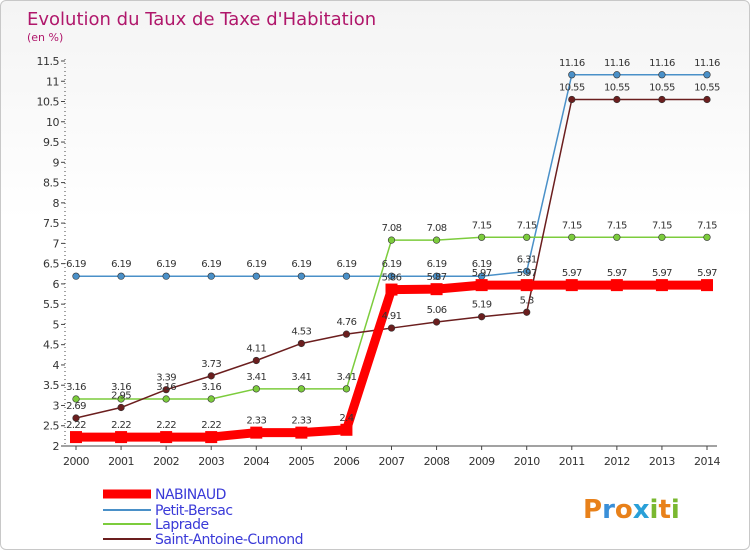 The height and width of the screenshot is (550, 750). What do you see at coordinates (56, 446) in the screenshot?
I see `y-tick-label: 2` at bounding box center [56, 446].